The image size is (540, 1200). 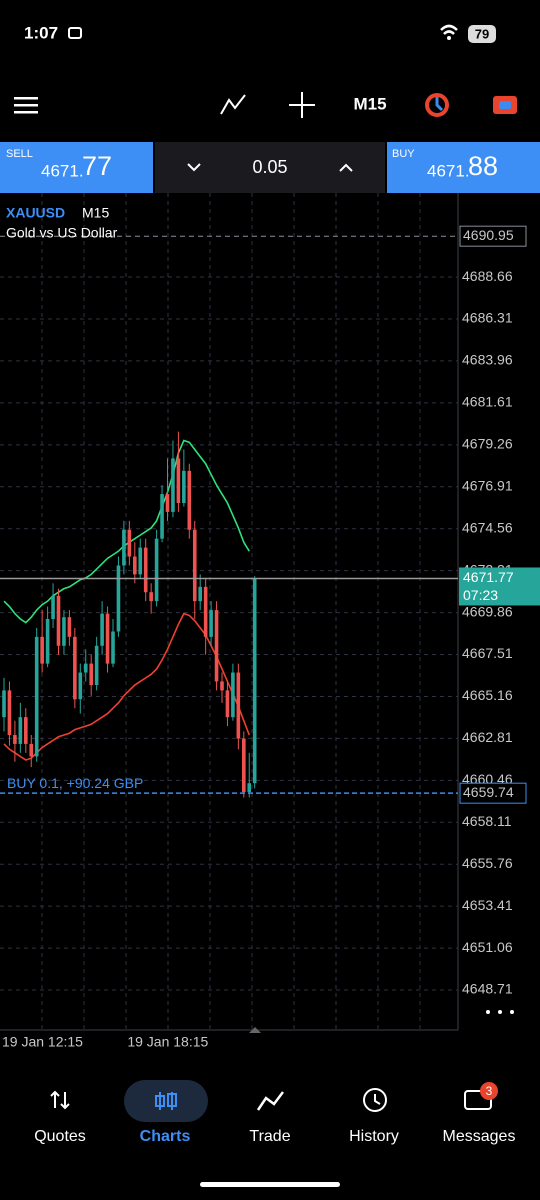 What do you see at coordinates (478, 1100) in the screenshot?
I see `messages-icon` at bounding box center [478, 1100].